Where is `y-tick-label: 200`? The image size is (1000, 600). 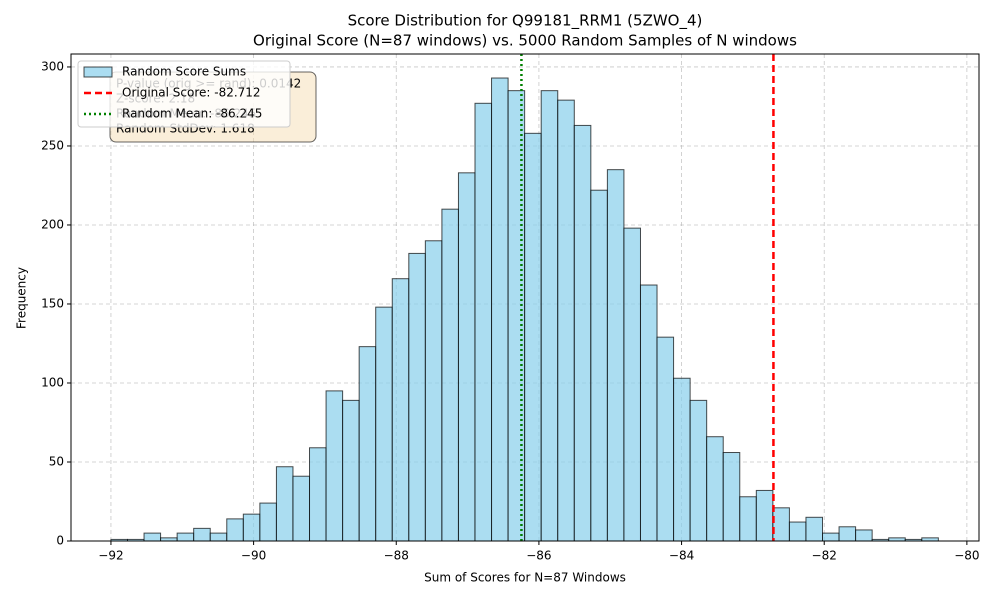 y-tick-label: 200 is located at coordinates (52, 224).